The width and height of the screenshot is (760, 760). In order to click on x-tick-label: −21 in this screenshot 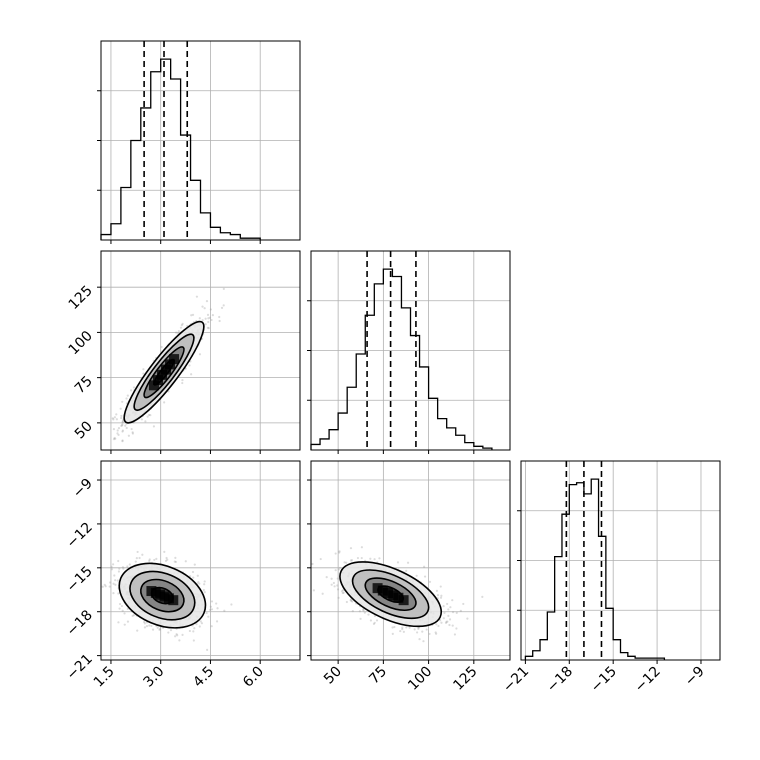, I will do `click(516, 680)`.